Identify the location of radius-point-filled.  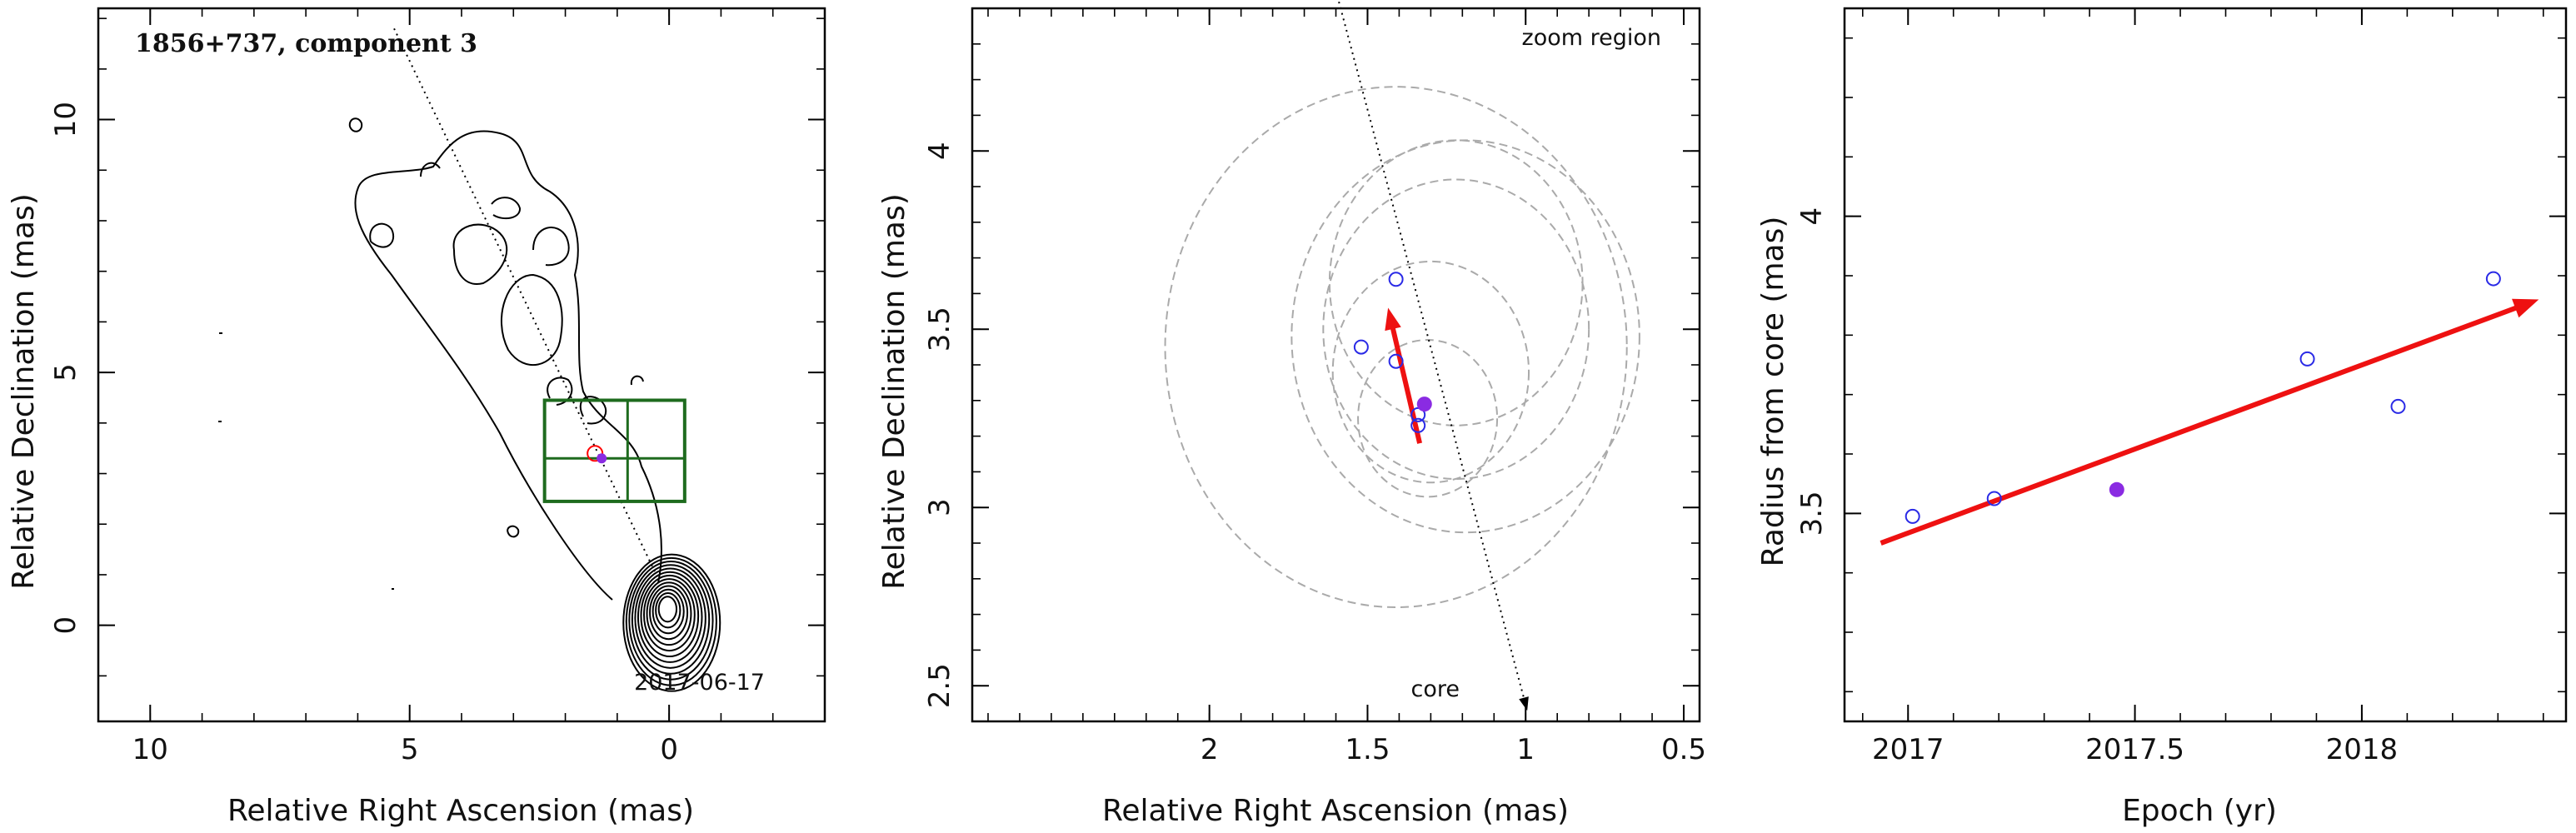
(2116, 489).